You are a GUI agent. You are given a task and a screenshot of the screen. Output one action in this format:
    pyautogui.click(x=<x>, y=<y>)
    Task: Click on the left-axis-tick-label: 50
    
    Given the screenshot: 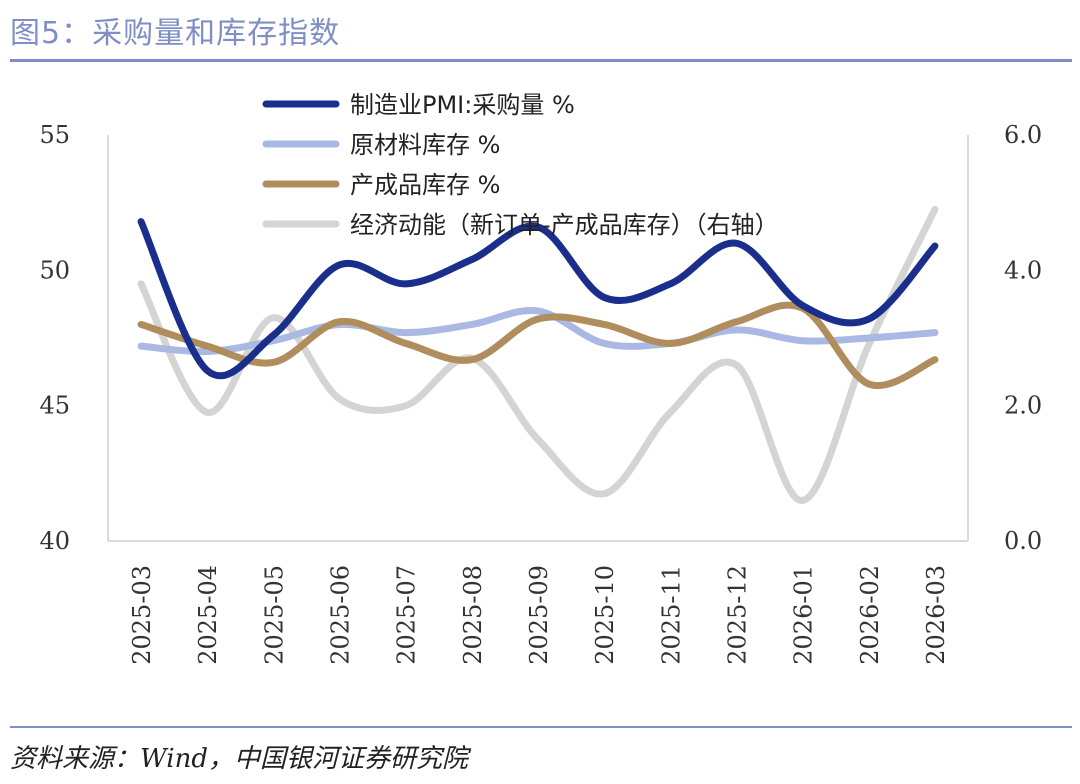 What is the action you would take?
    pyautogui.click(x=54, y=270)
    